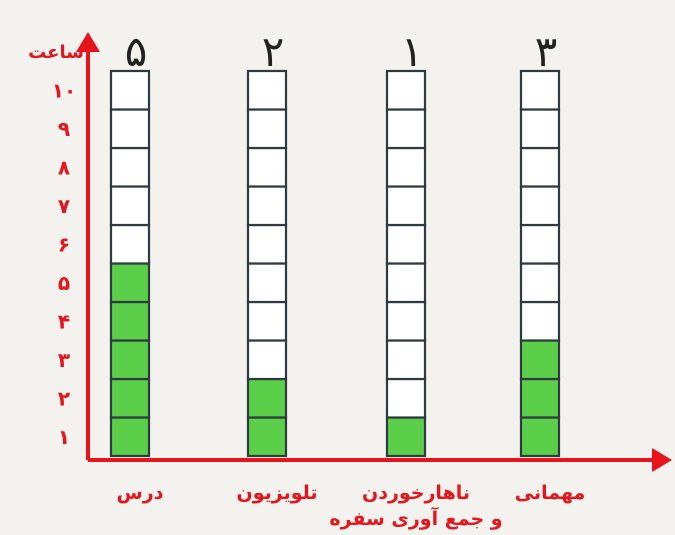 Image resolution: width=675 pixels, height=535 pixels. Describe the element at coordinates (273, 51) in the screenshot. I see `handwritten-value-label: ۲` at that location.